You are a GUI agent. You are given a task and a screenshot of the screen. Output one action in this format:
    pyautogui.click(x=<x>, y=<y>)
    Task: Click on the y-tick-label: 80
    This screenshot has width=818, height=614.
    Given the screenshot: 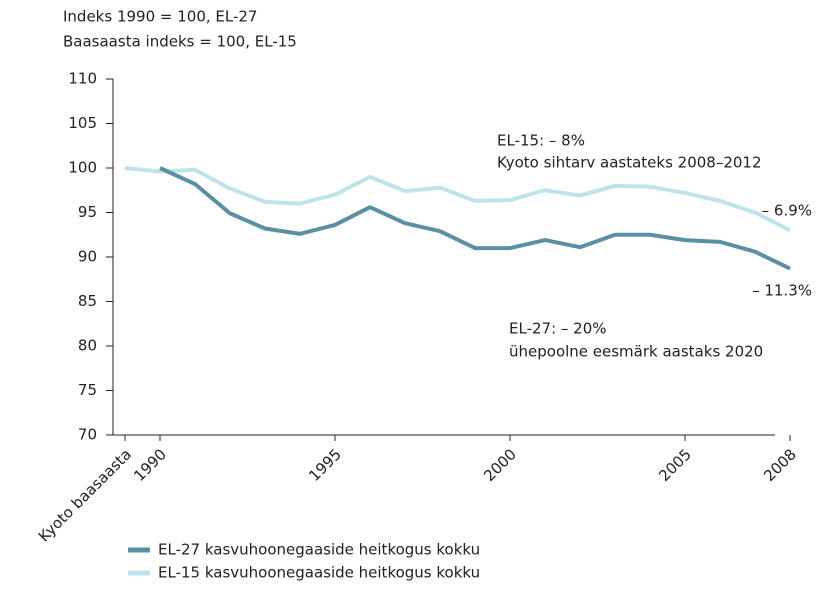 What is the action you would take?
    pyautogui.click(x=87, y=346)
    